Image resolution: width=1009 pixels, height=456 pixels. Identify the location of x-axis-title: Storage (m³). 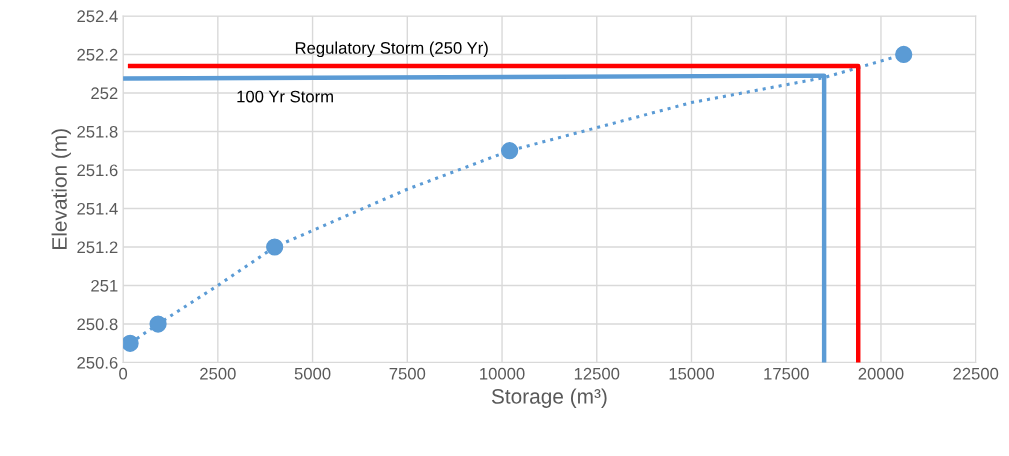
(549, 398).